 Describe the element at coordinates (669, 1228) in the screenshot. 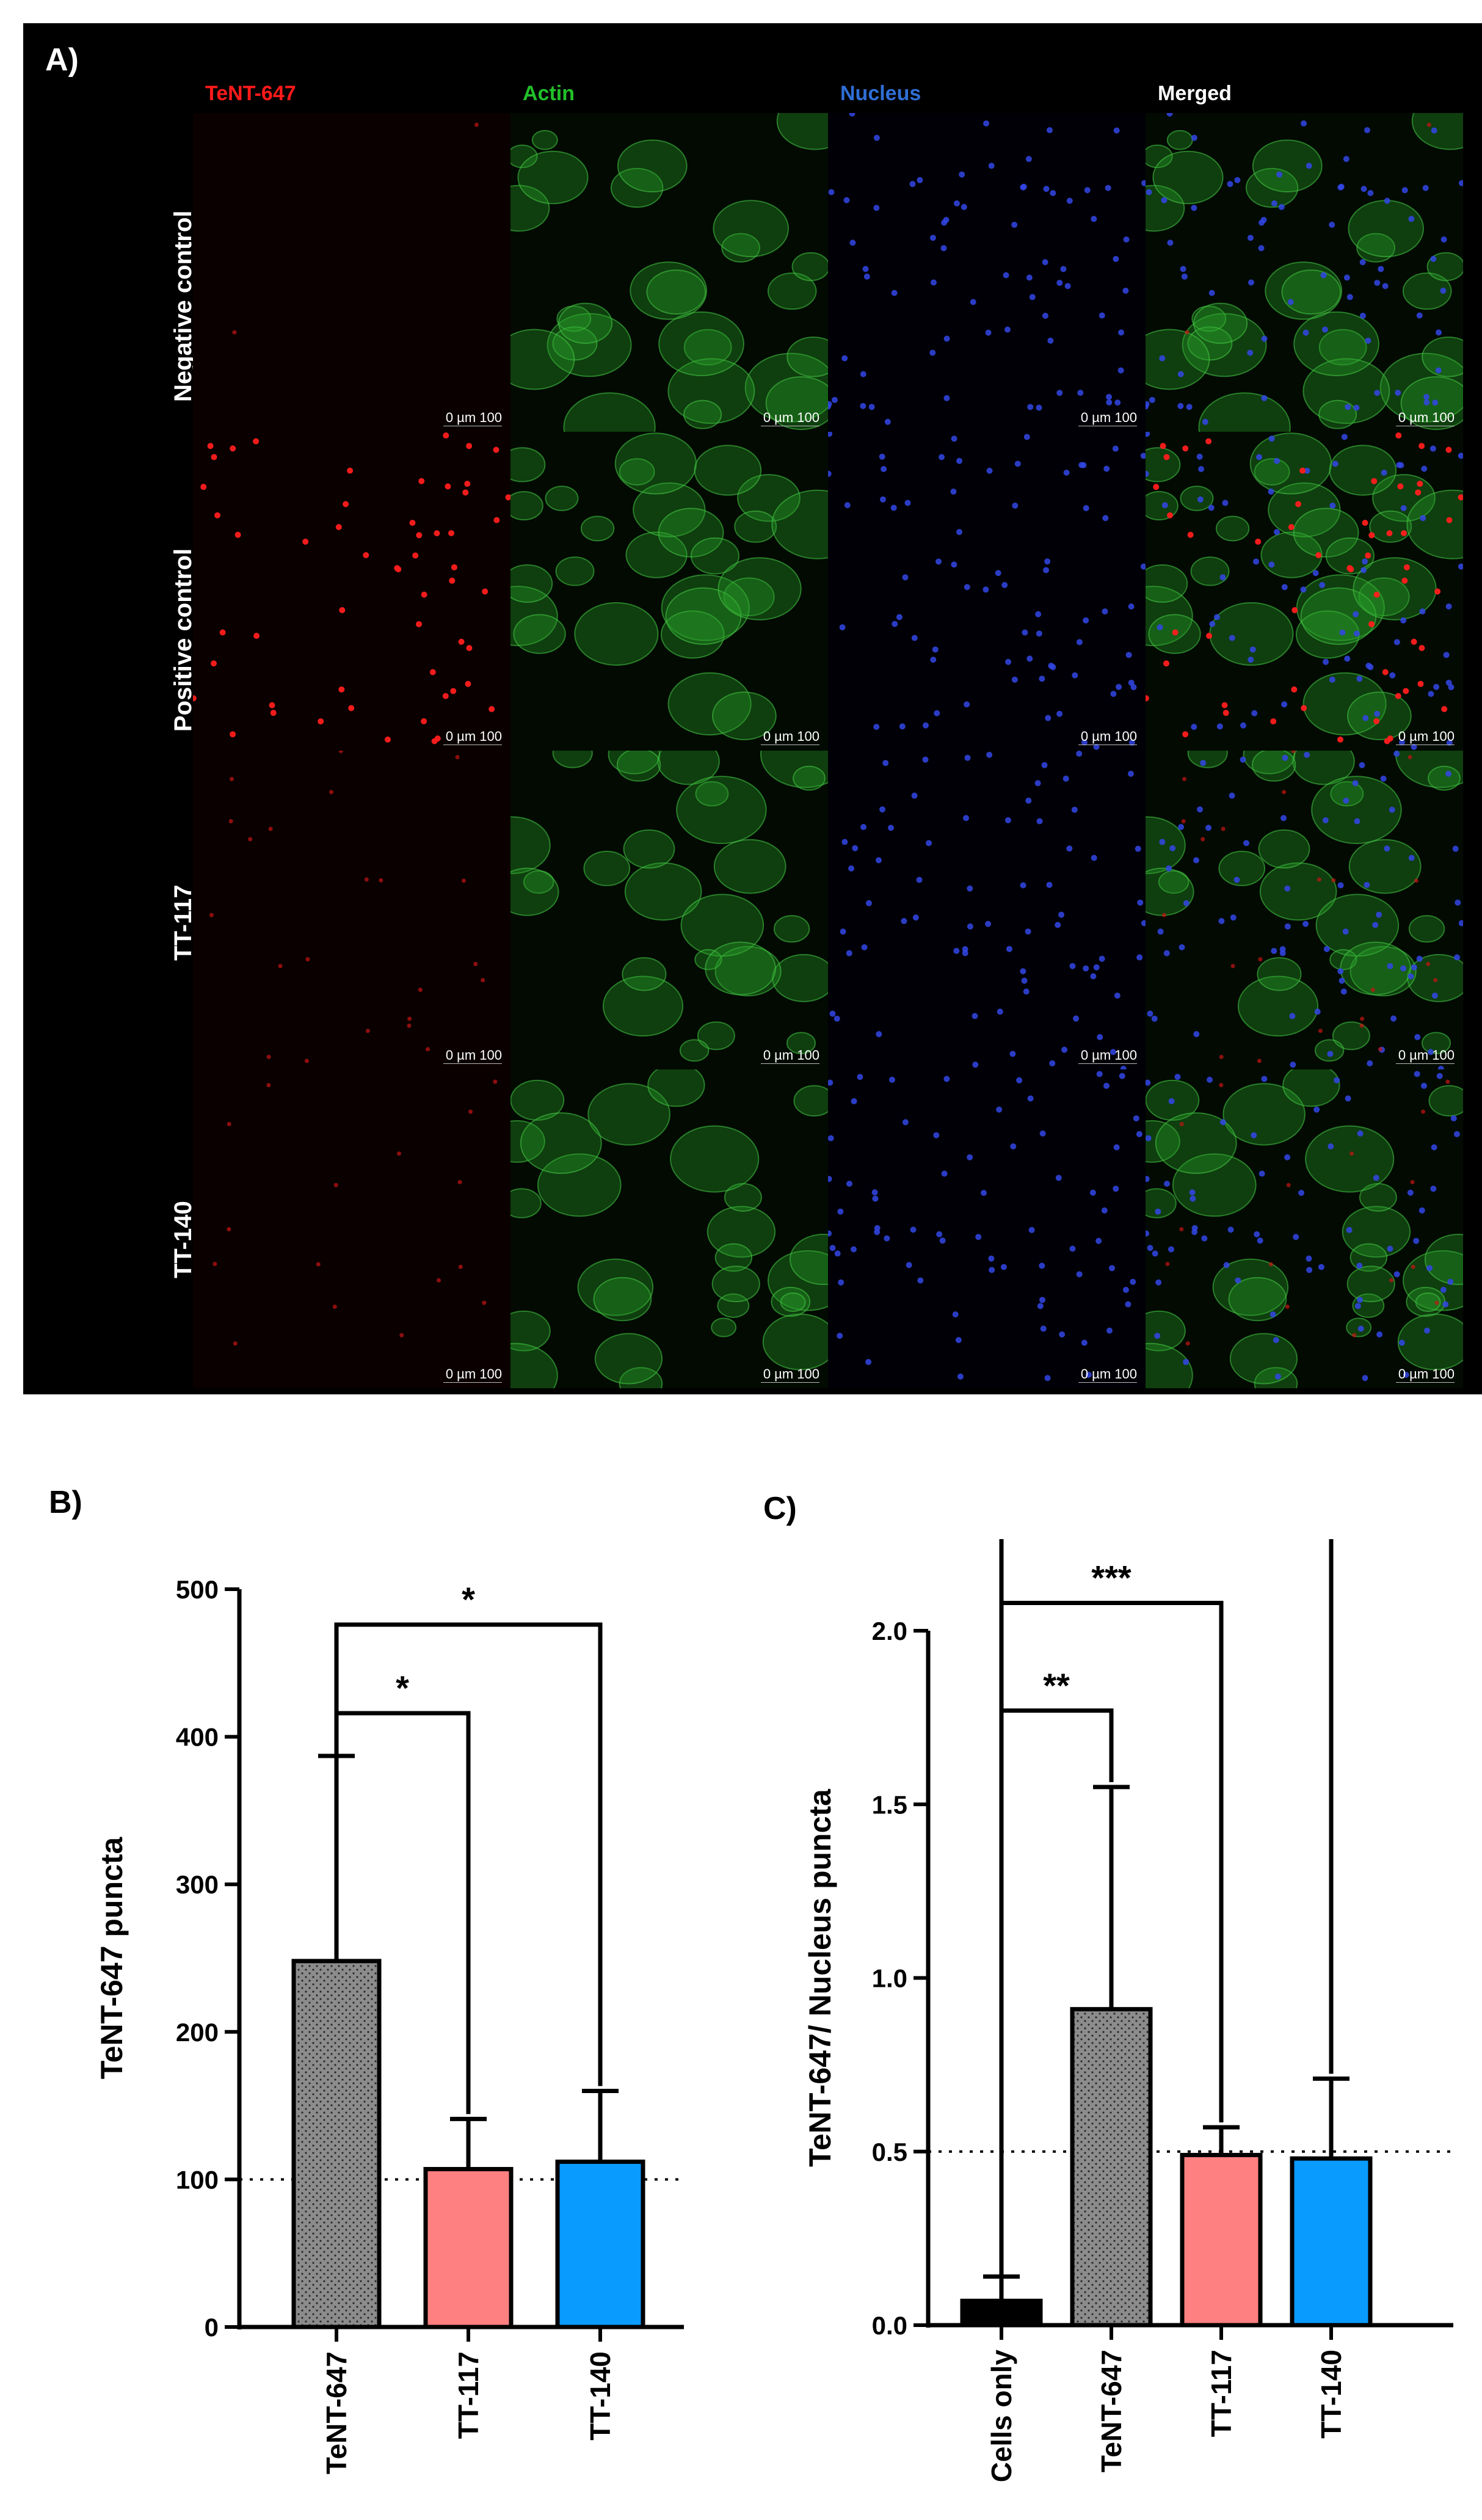

I see `micrograph-tt140-actin: 0 µm 100` at that location.